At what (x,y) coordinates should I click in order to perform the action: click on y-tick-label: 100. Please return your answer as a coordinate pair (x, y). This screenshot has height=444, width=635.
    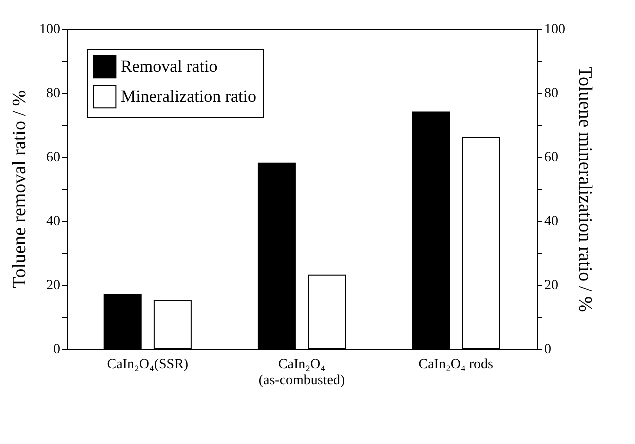
    Looking at the image, I should click on (50, 30).